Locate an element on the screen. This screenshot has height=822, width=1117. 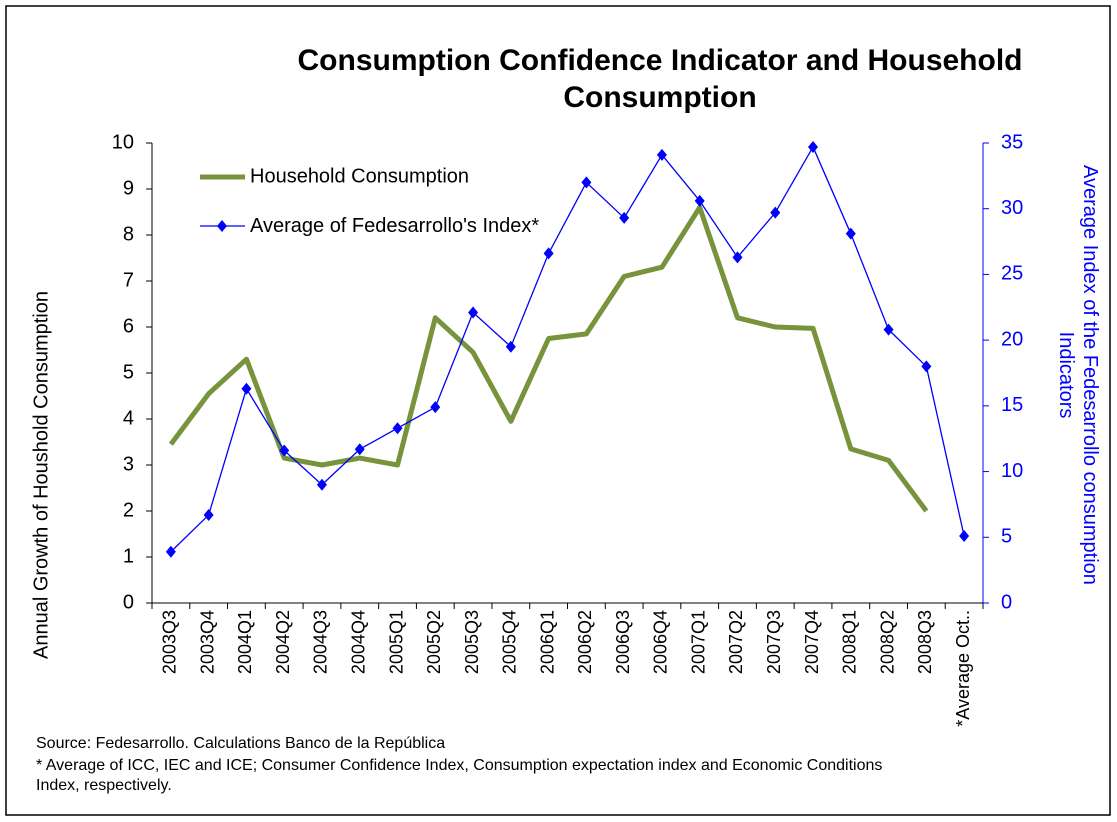
x-tick-label: 2004Q2 is located at coordinates (283, 642).